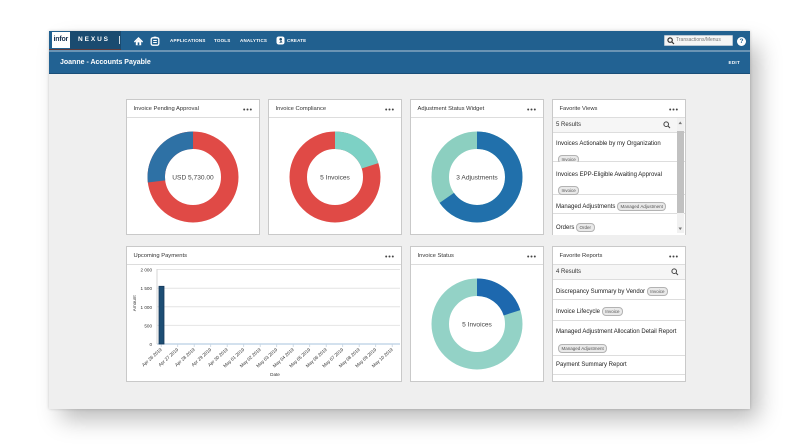 This screenshot has width=800, height=445. Describe the element at coordinates (275, 374) in the screenshot. I see `svg-text: Date` at that location.